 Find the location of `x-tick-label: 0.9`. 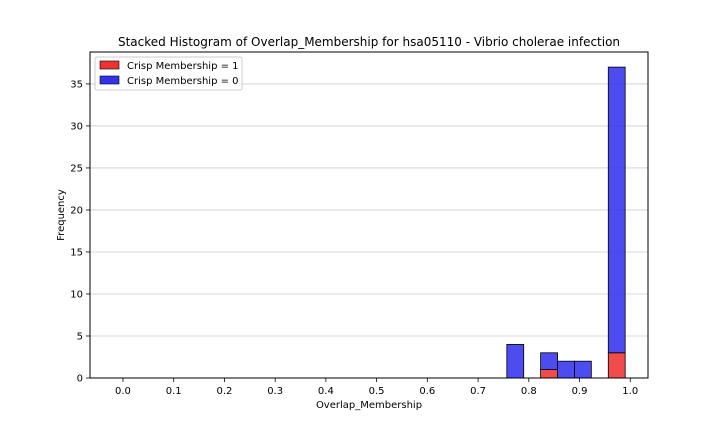

x-tick-label: 0.9 is located at coordinates (580, 391).